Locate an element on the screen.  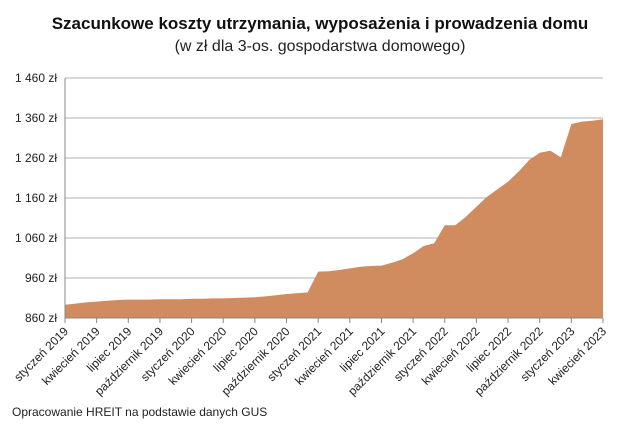
y-tick-label: 960 zł is located at coordinates (41, 278).